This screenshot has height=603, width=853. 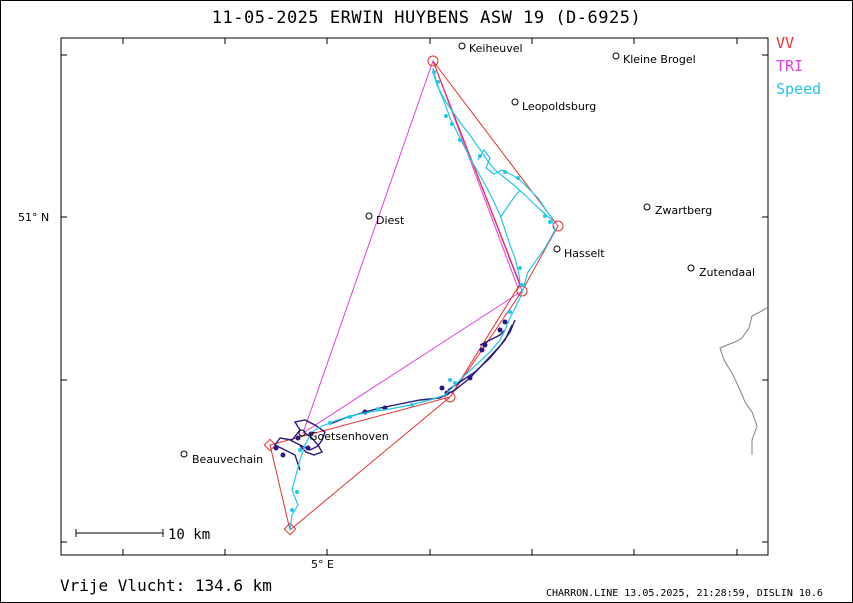 What do you see at coordinates (799, 89) in the screenshot?
I see `legend-speed: Speed` at bounding box center [799, 89].